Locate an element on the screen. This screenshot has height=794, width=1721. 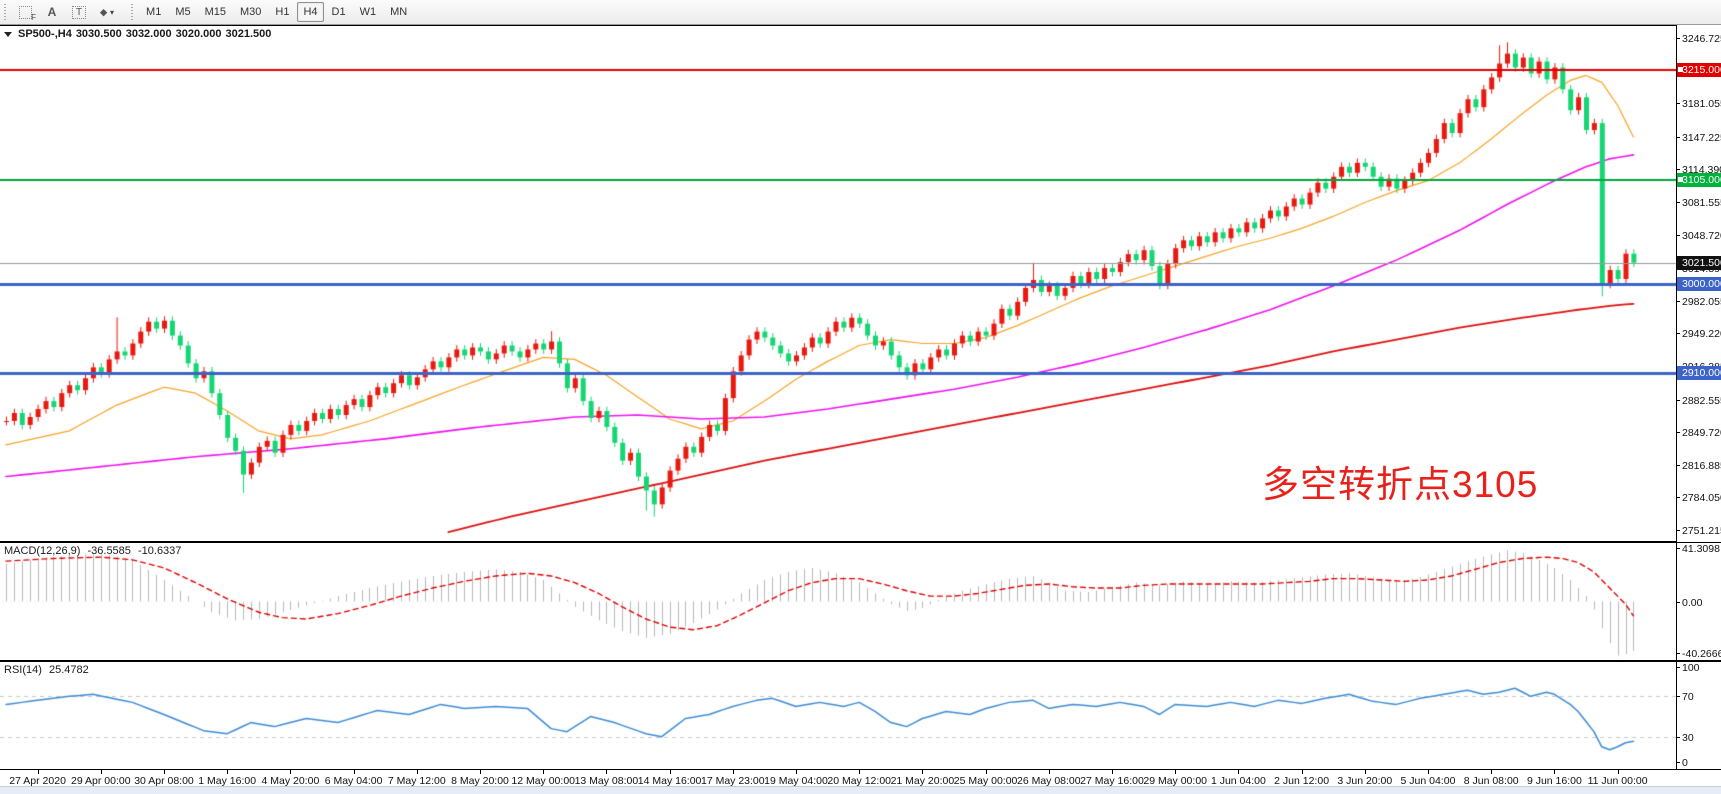
price-line-label: 3021.500 is located at coordinates (1699, 262).